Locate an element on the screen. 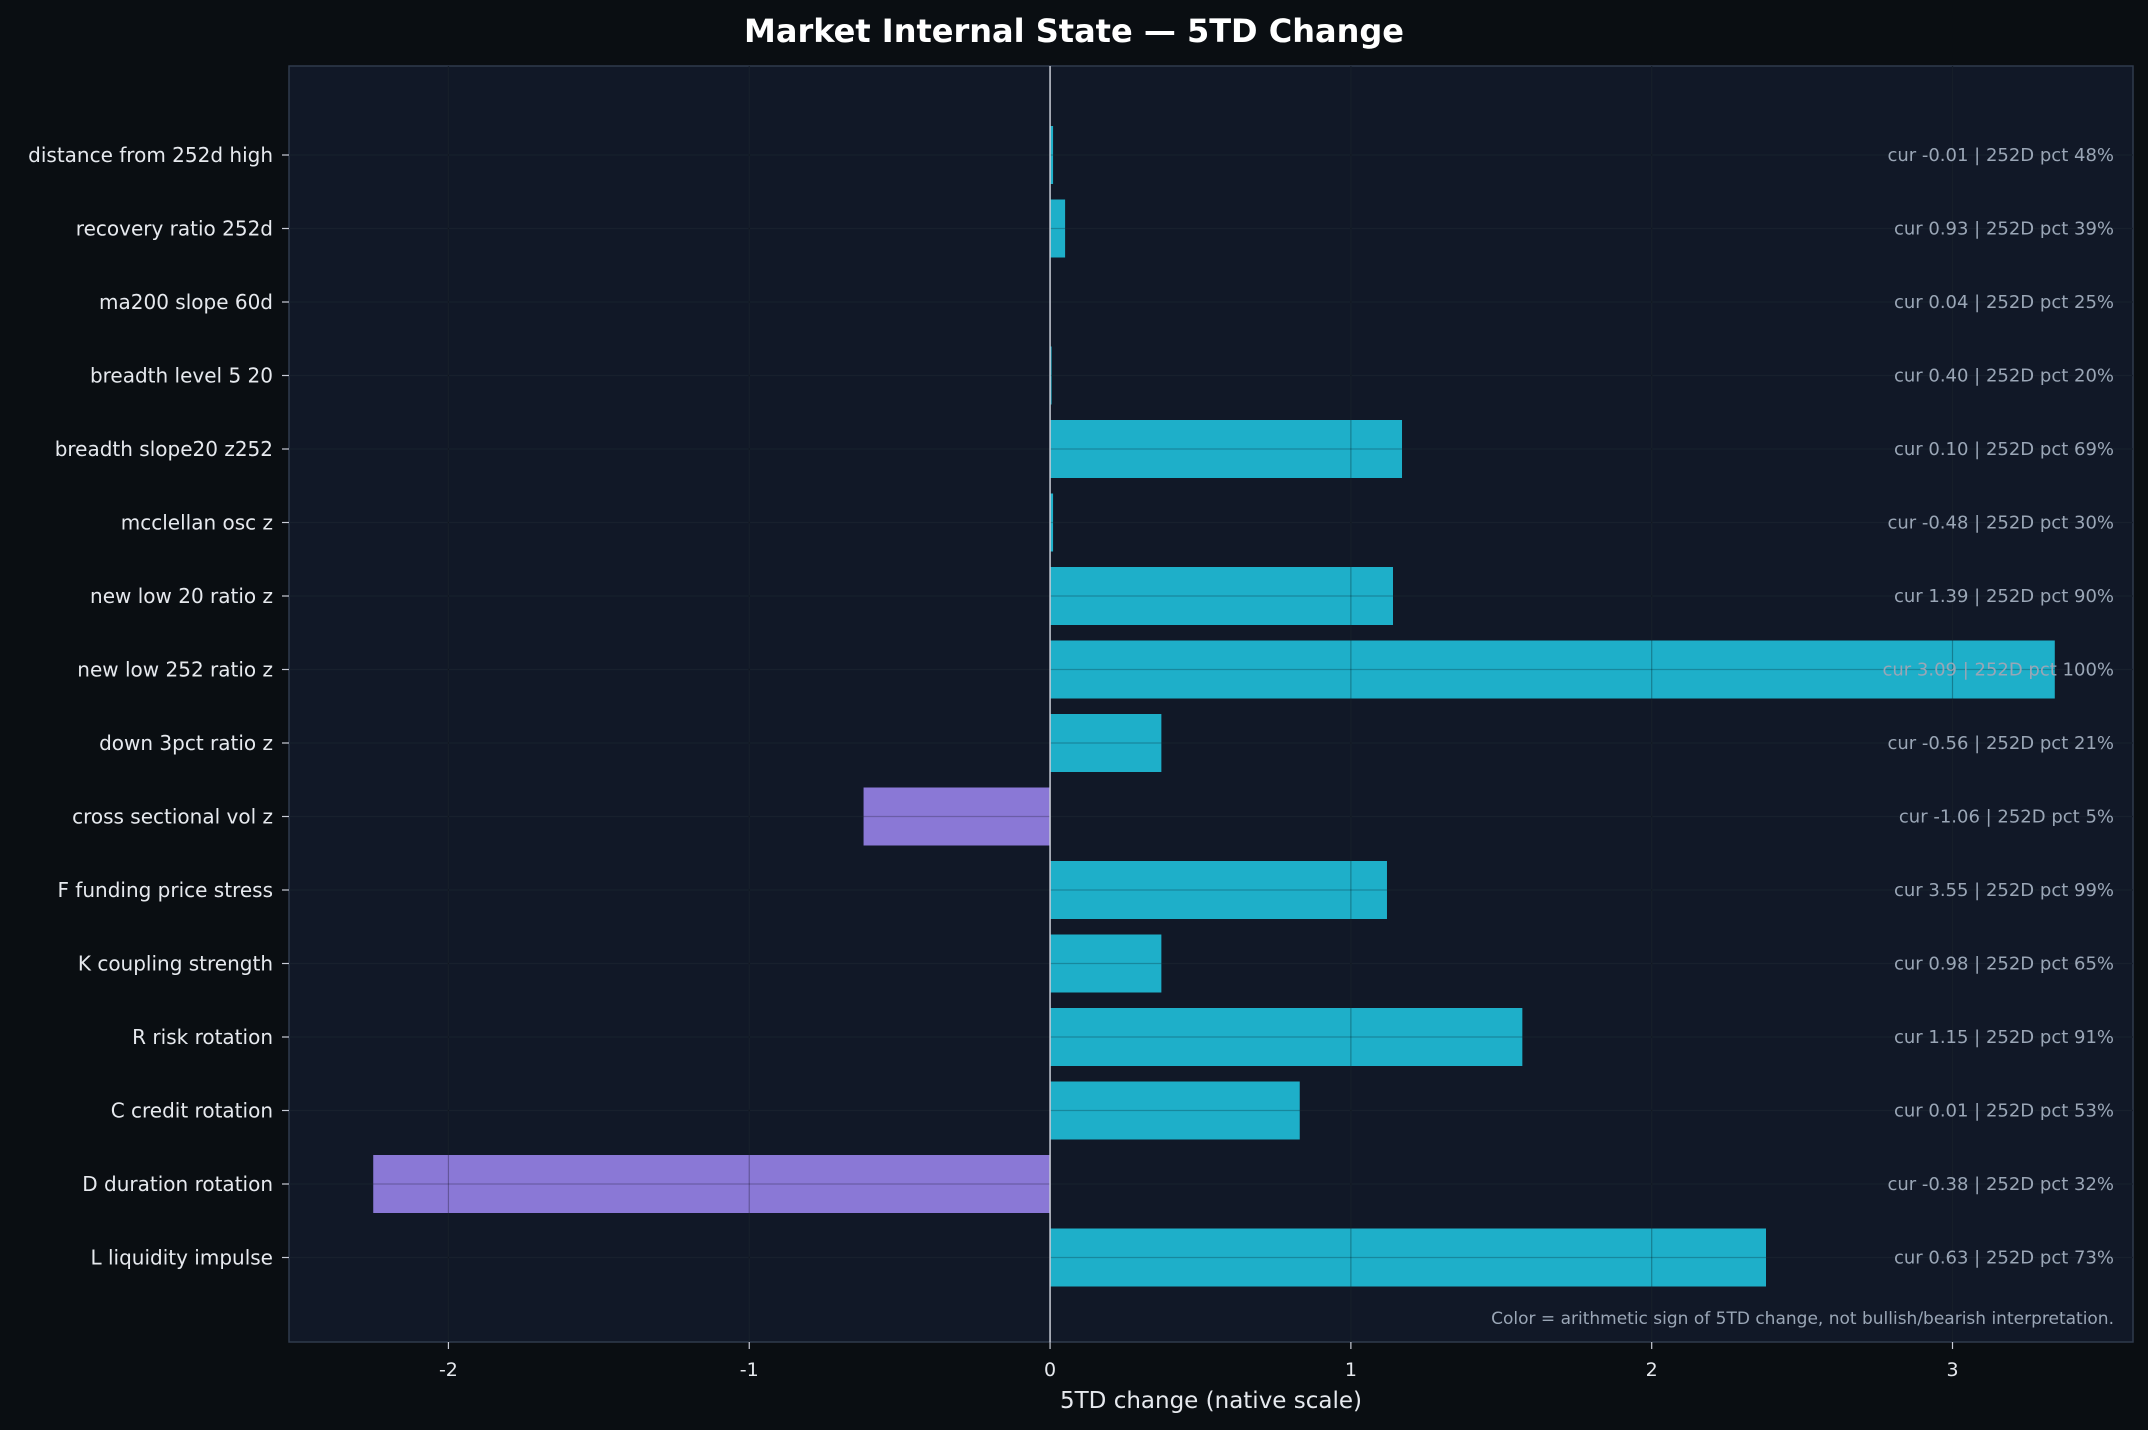 This screenshot has height=1430, width=2148. data-label: cur -0.01 | 252D pct 48% is located at coordinates (2000, 155).